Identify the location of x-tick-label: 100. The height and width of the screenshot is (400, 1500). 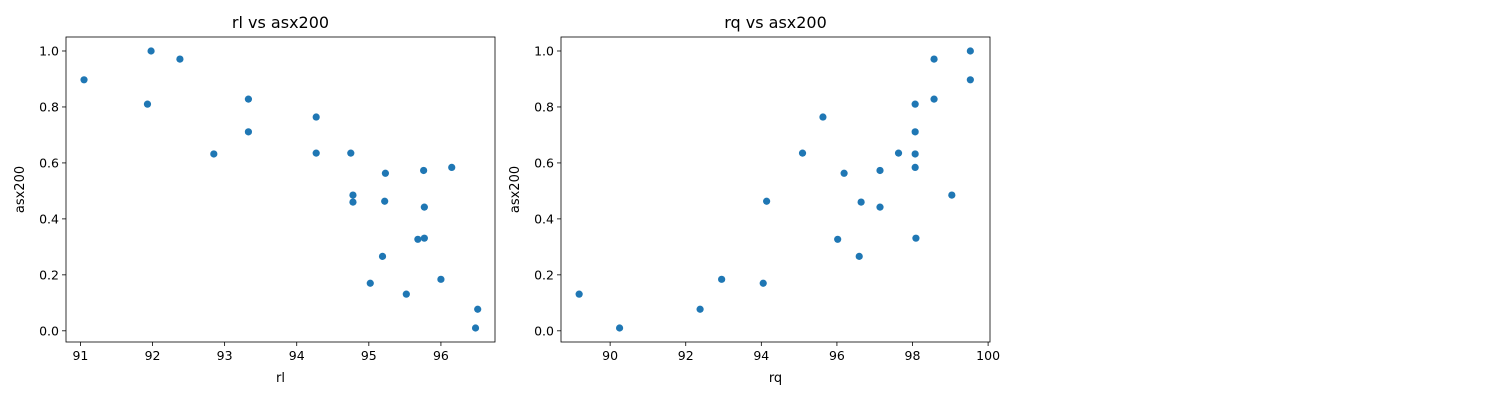
(988, 355).